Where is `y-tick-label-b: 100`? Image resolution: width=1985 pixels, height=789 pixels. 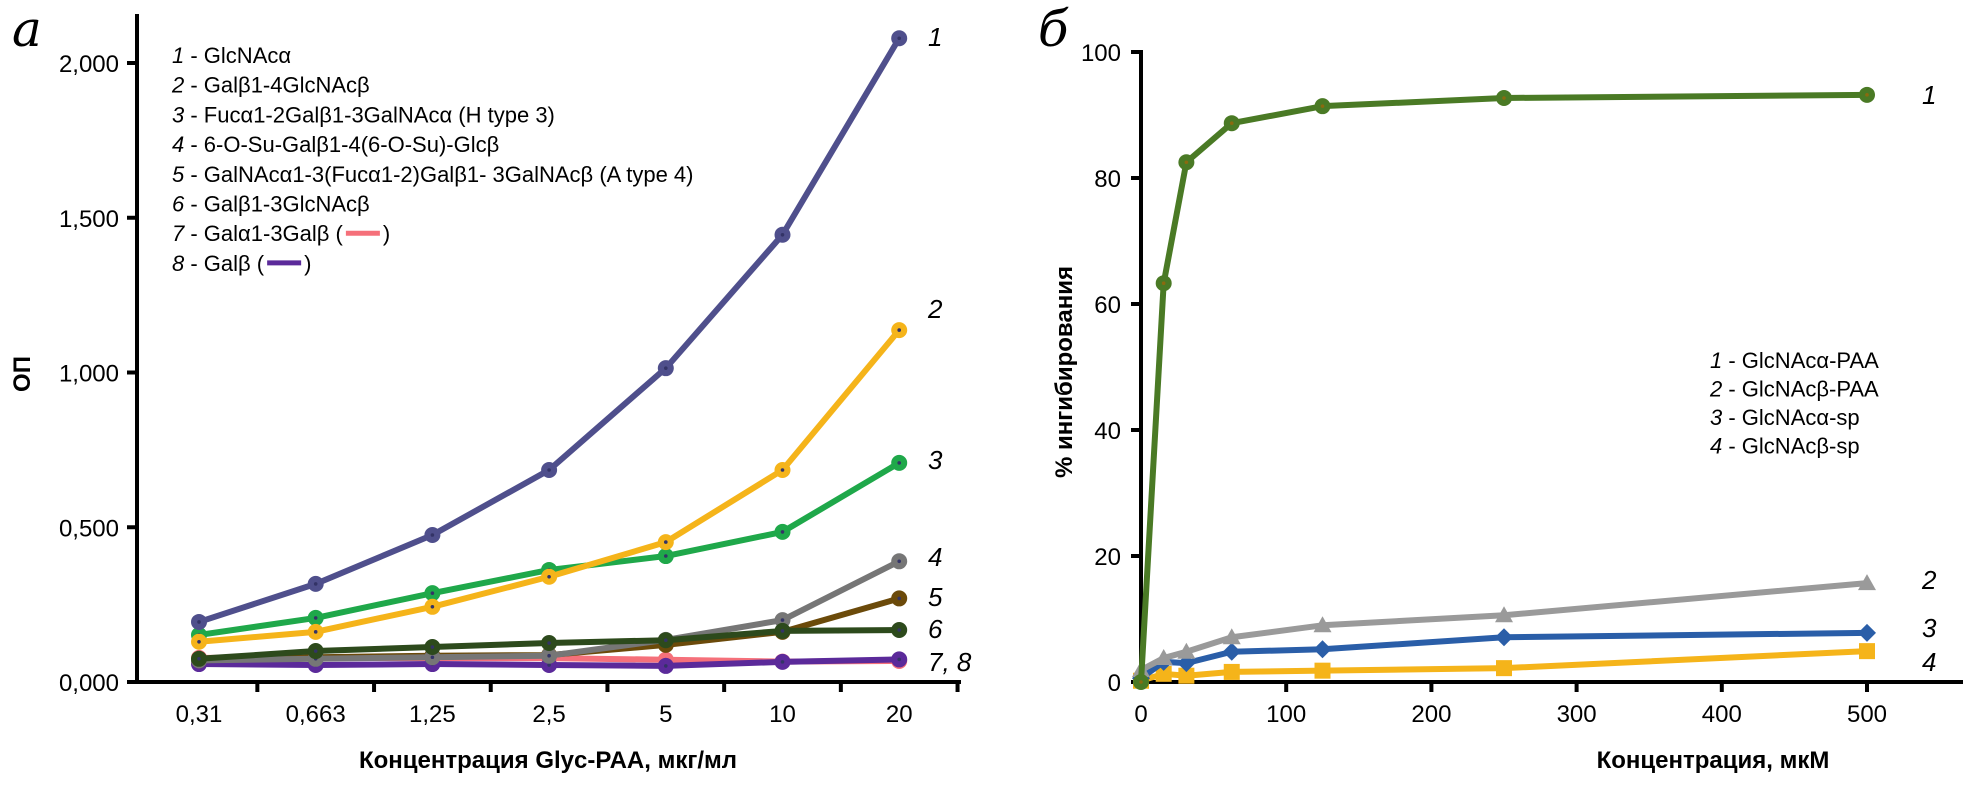
y-tick-label-b: 100 is located at coordinates (1101, 53).